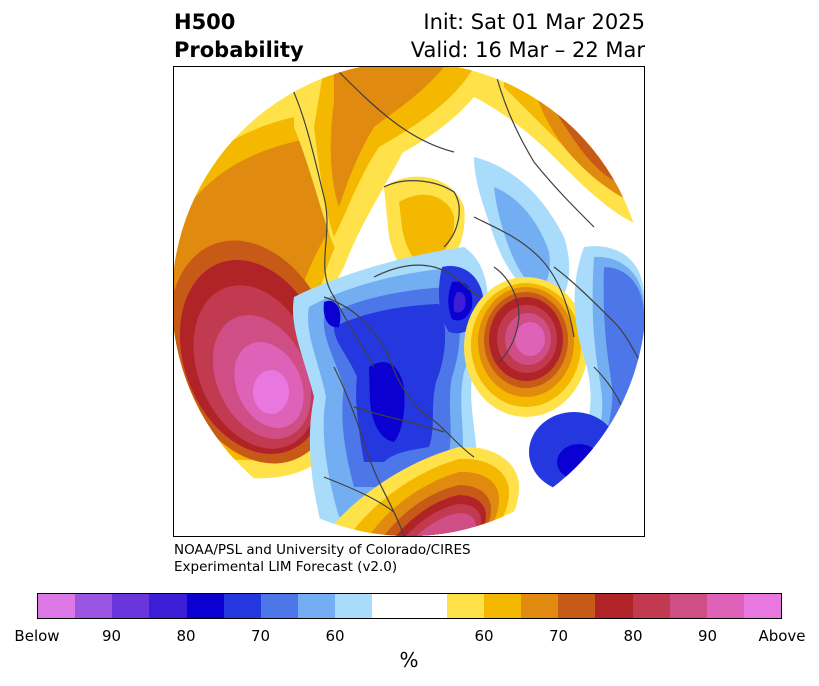 The height and width of the screenshot is (686, 819). What do you see at coordinates (527, 50) in the screenshot?
I see `valid-range: Valid: 16 Mar – 22 Mar` at bounding box center [527, 50].